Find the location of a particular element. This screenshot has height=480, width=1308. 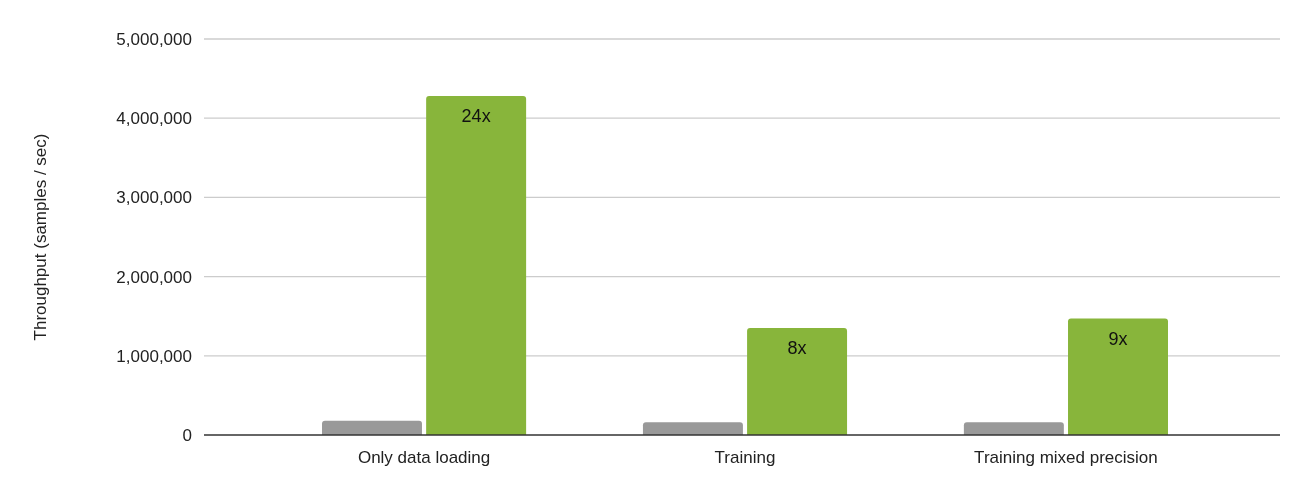

y-tick-label: 0 is located at coordinates (187, 435).